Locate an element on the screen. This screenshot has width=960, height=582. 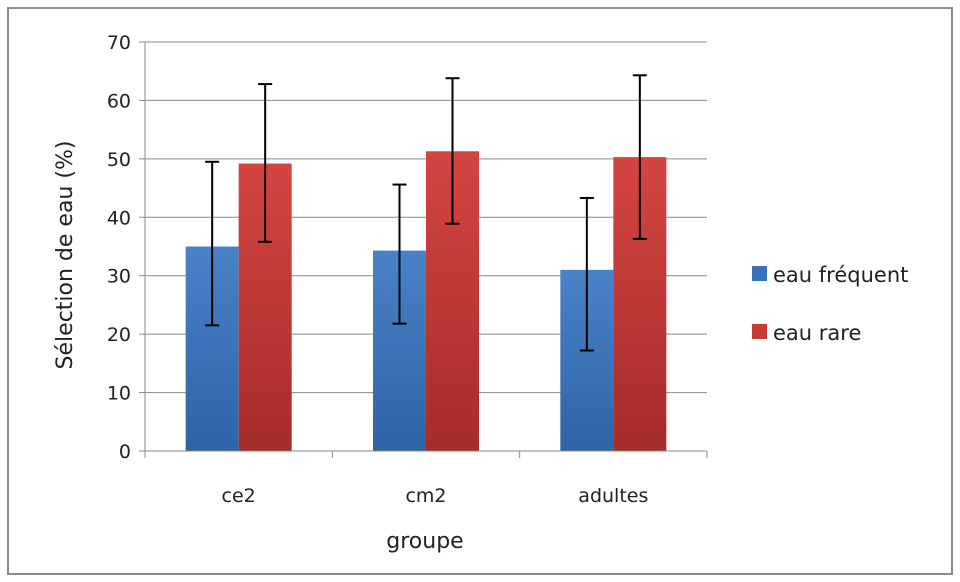
x-tick-label: cm2 is located at coordinates (425, 496).